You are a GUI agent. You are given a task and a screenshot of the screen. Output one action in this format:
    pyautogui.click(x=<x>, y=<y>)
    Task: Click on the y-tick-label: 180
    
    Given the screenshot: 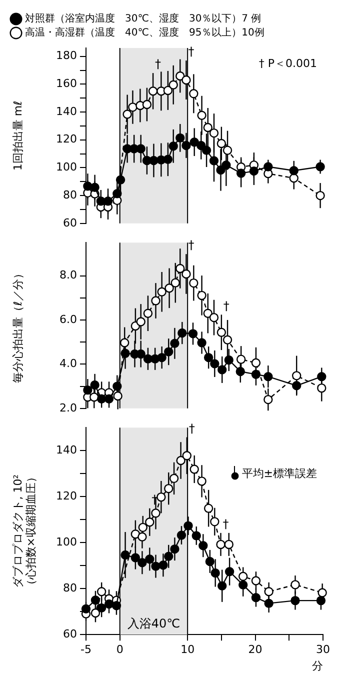 What is the action you would take?
    pyautogui.click(x=66, y=55)
    